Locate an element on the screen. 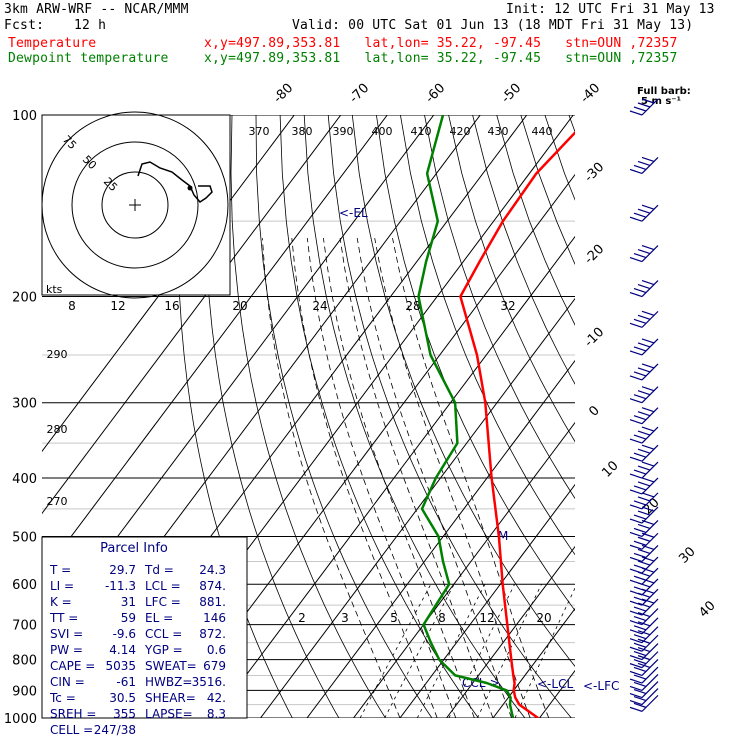  parcel-value: -61 is located at coordinates (126, 682).